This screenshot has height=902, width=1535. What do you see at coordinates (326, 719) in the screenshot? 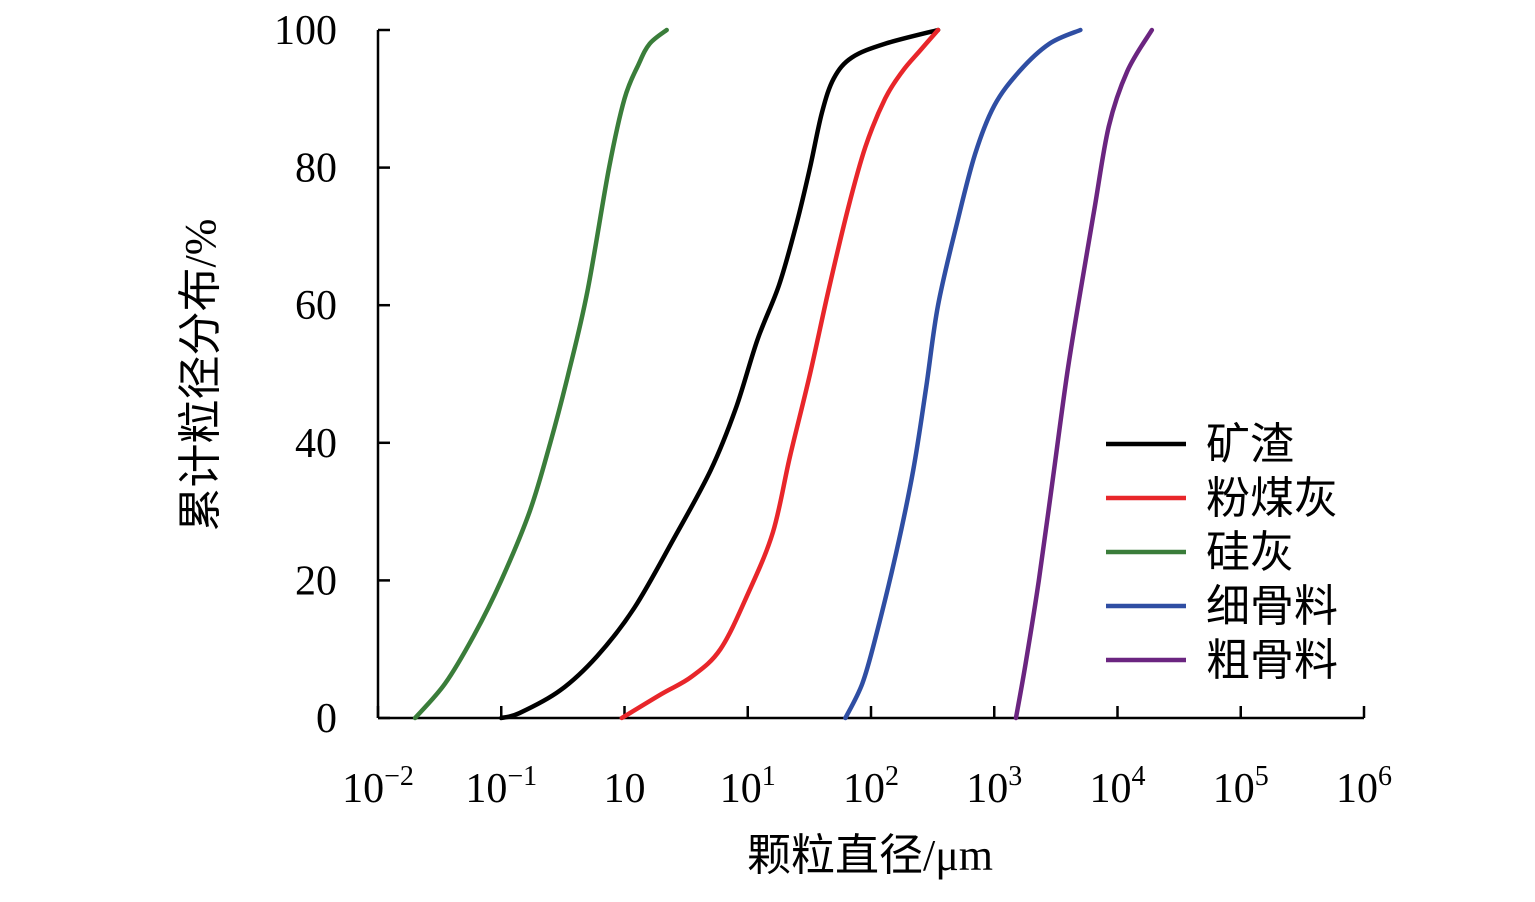
I see `y-tick-label: 0` at bounding box center [326, 719].